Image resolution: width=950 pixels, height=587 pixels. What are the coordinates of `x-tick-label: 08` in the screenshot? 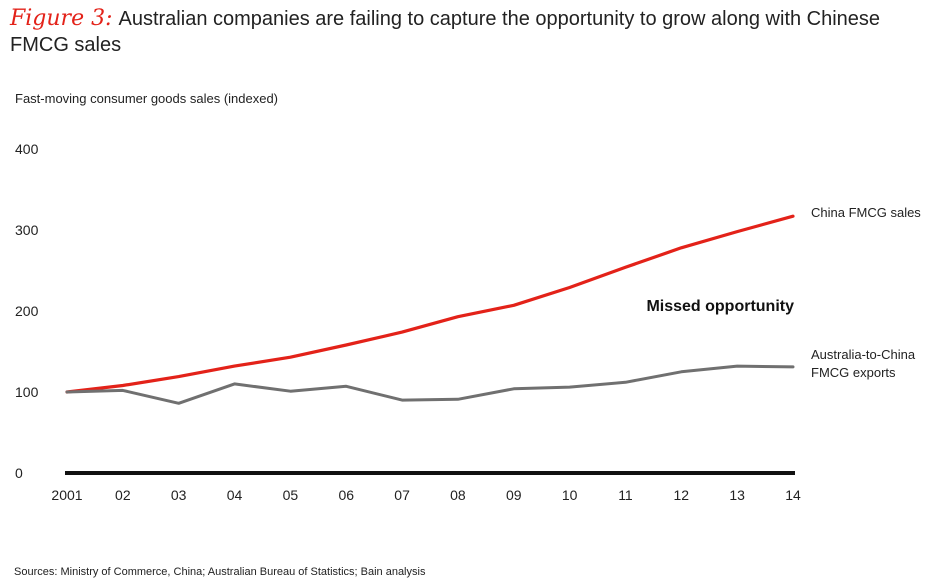 It's located at (458, 495).